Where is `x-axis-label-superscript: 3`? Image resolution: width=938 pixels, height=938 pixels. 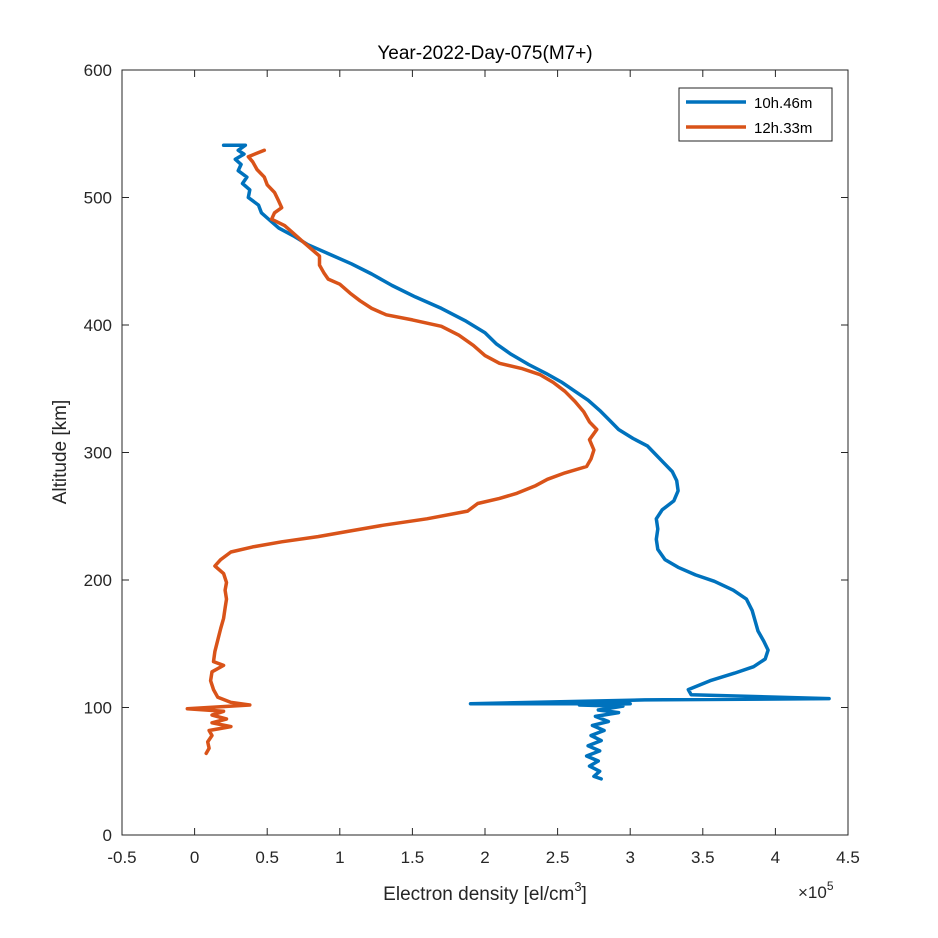
x-axis-label-superscript: 3 is located at coordinates (577, 886).